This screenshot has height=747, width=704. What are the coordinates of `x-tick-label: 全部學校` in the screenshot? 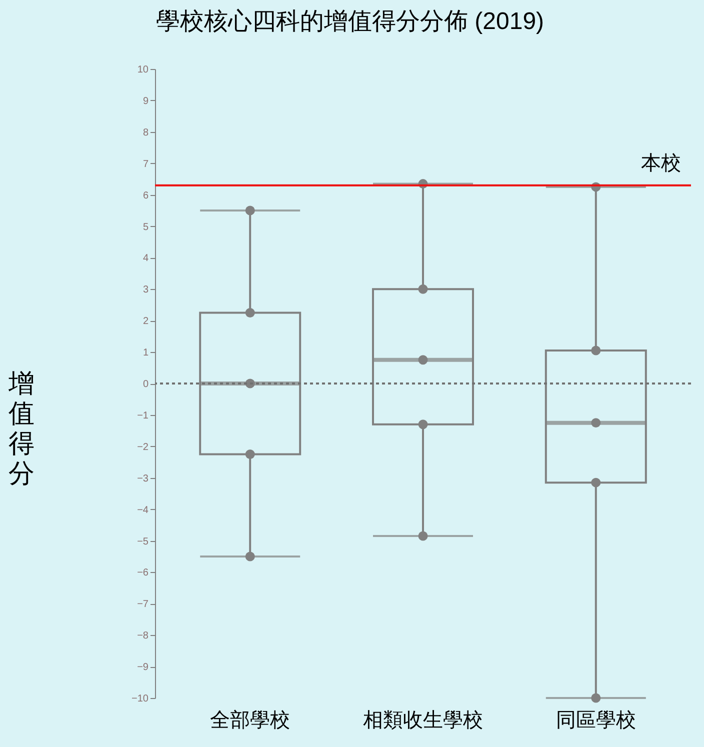 It's located at (250, 721).